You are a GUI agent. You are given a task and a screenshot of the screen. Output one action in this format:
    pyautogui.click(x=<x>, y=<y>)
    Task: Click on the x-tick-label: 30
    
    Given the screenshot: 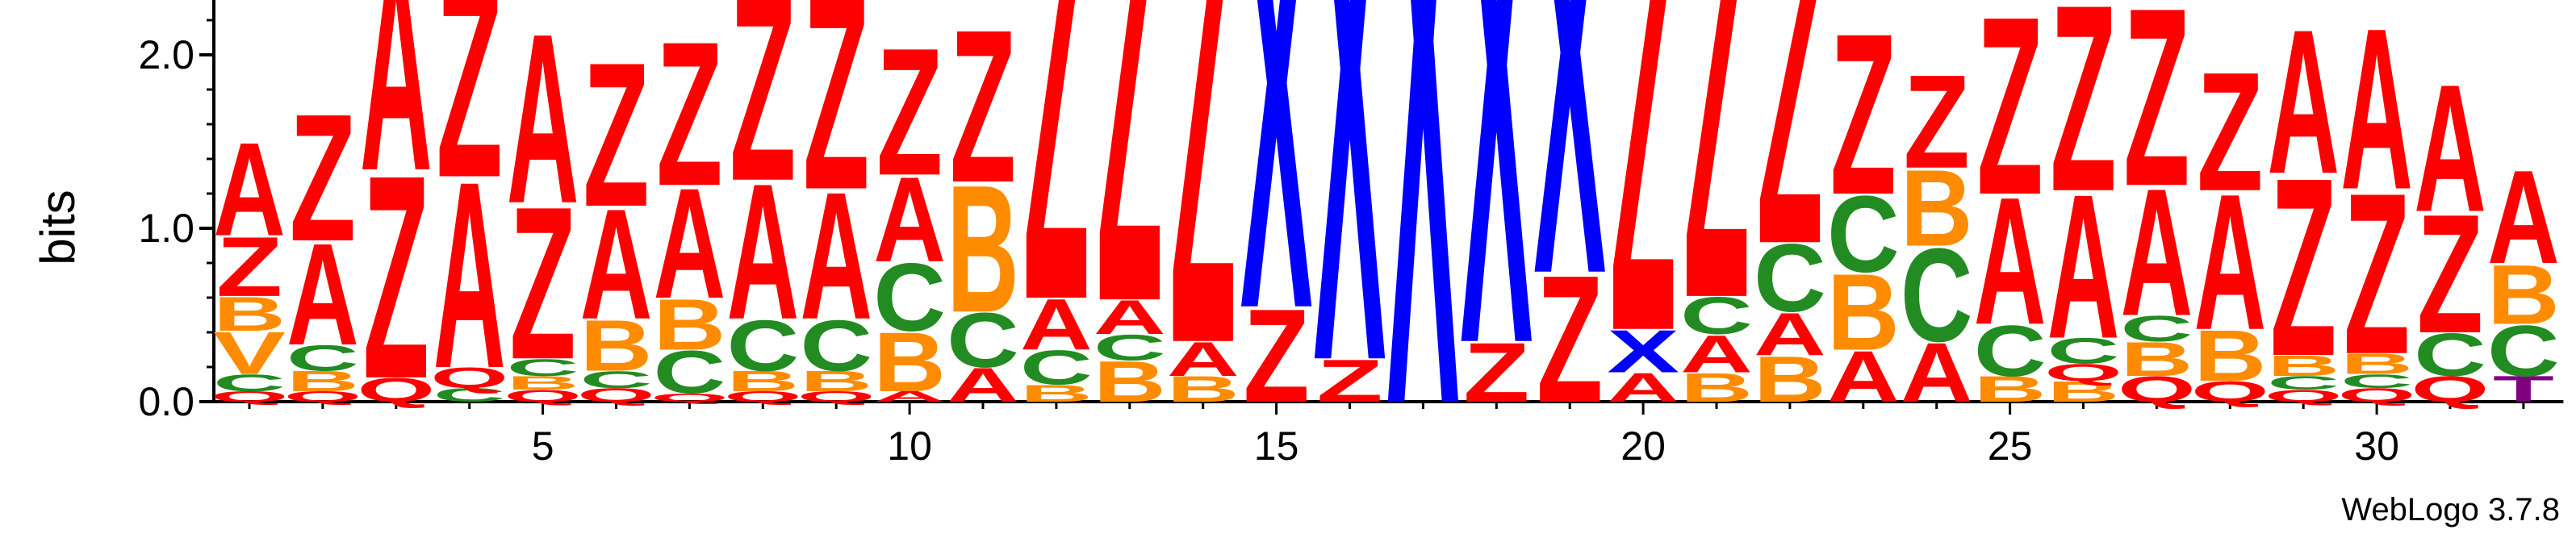 What is the action you would take?
    pyautogui.click(x=2376, y=446)
    